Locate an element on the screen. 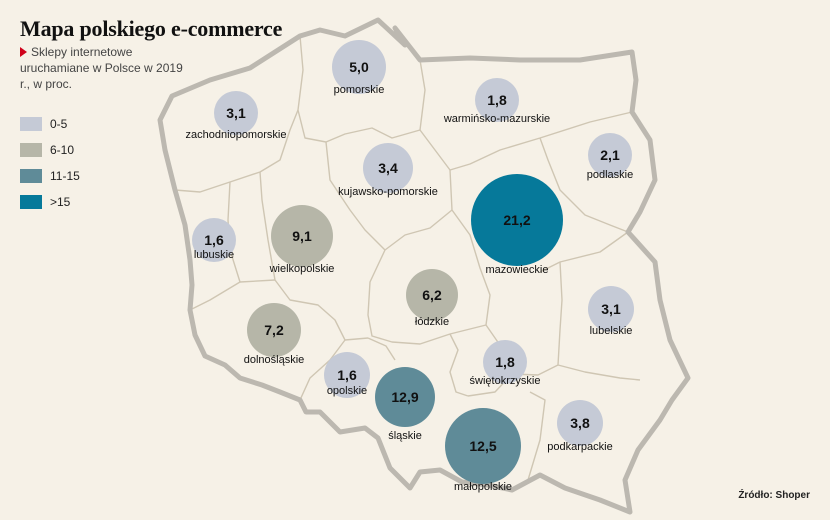 The height and width of the screenshot is (520, 830). region-name: warmińsko-mazurskie is located at coordinates (496, 119).